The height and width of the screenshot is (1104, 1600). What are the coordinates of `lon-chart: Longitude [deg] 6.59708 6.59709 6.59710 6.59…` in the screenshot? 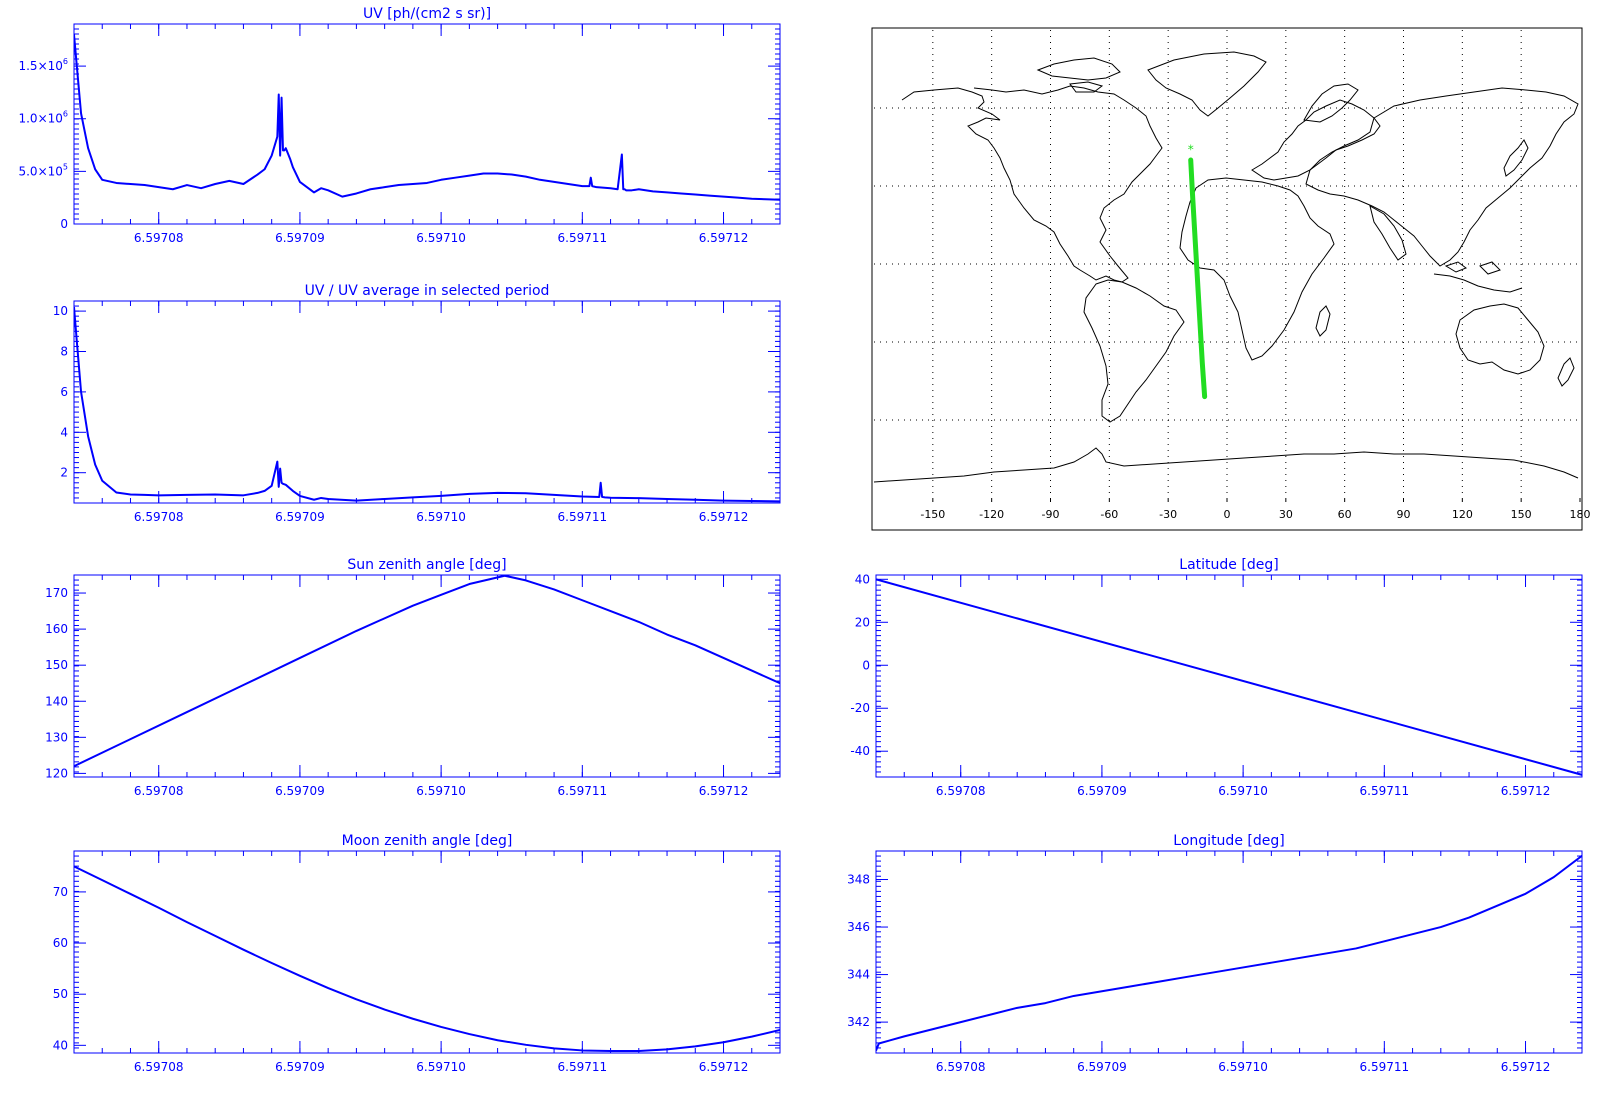 It's located at (1215, 953).